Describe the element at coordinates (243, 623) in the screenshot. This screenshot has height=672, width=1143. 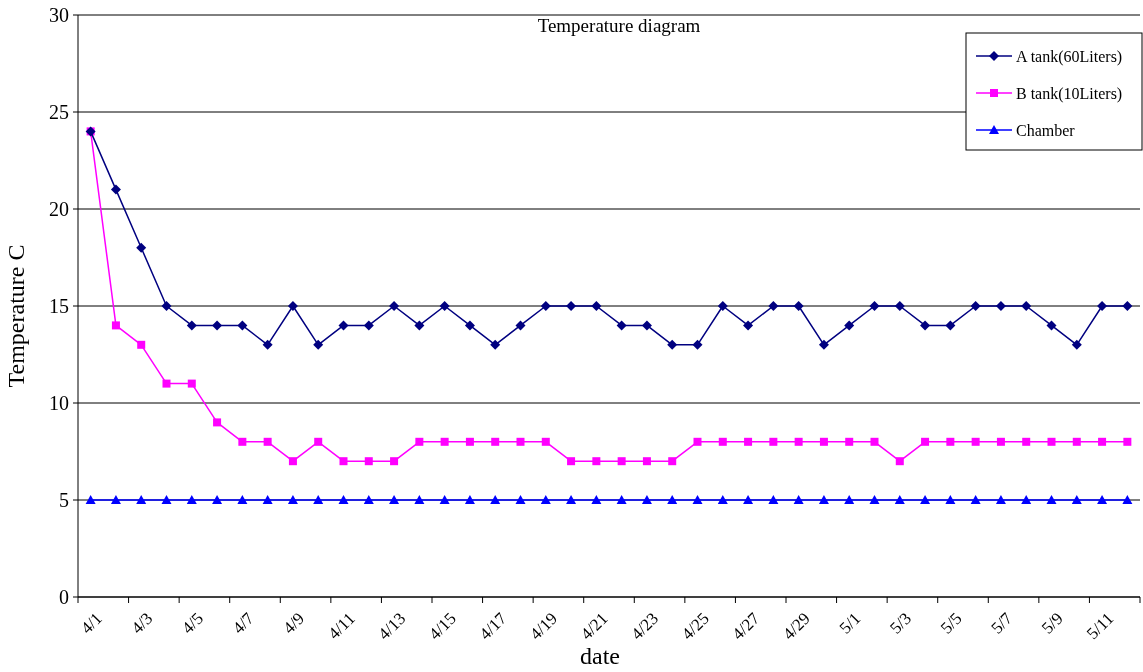
I see `x-tick-label: 4/7` at that location.